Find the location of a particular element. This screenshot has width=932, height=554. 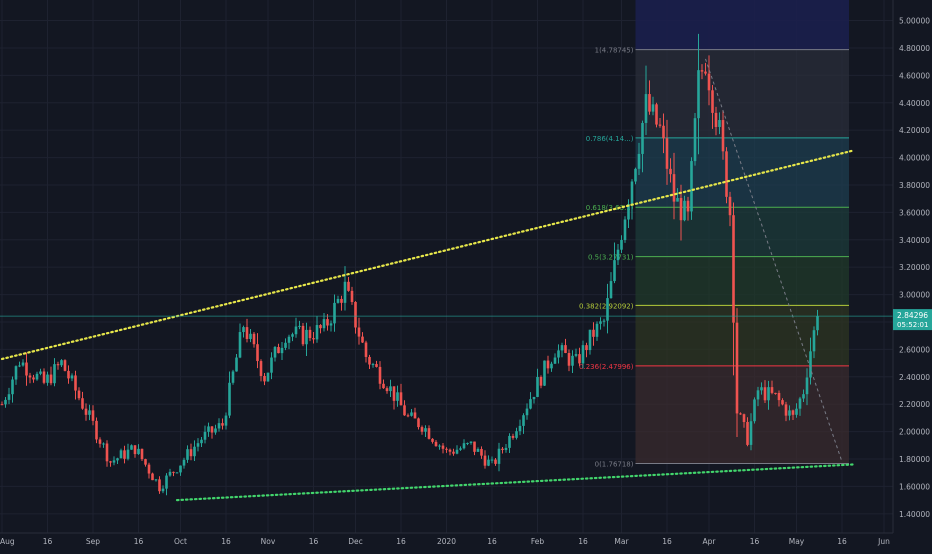

fib-level-label: 1(4.78745) is located at coordinates (614, 51).